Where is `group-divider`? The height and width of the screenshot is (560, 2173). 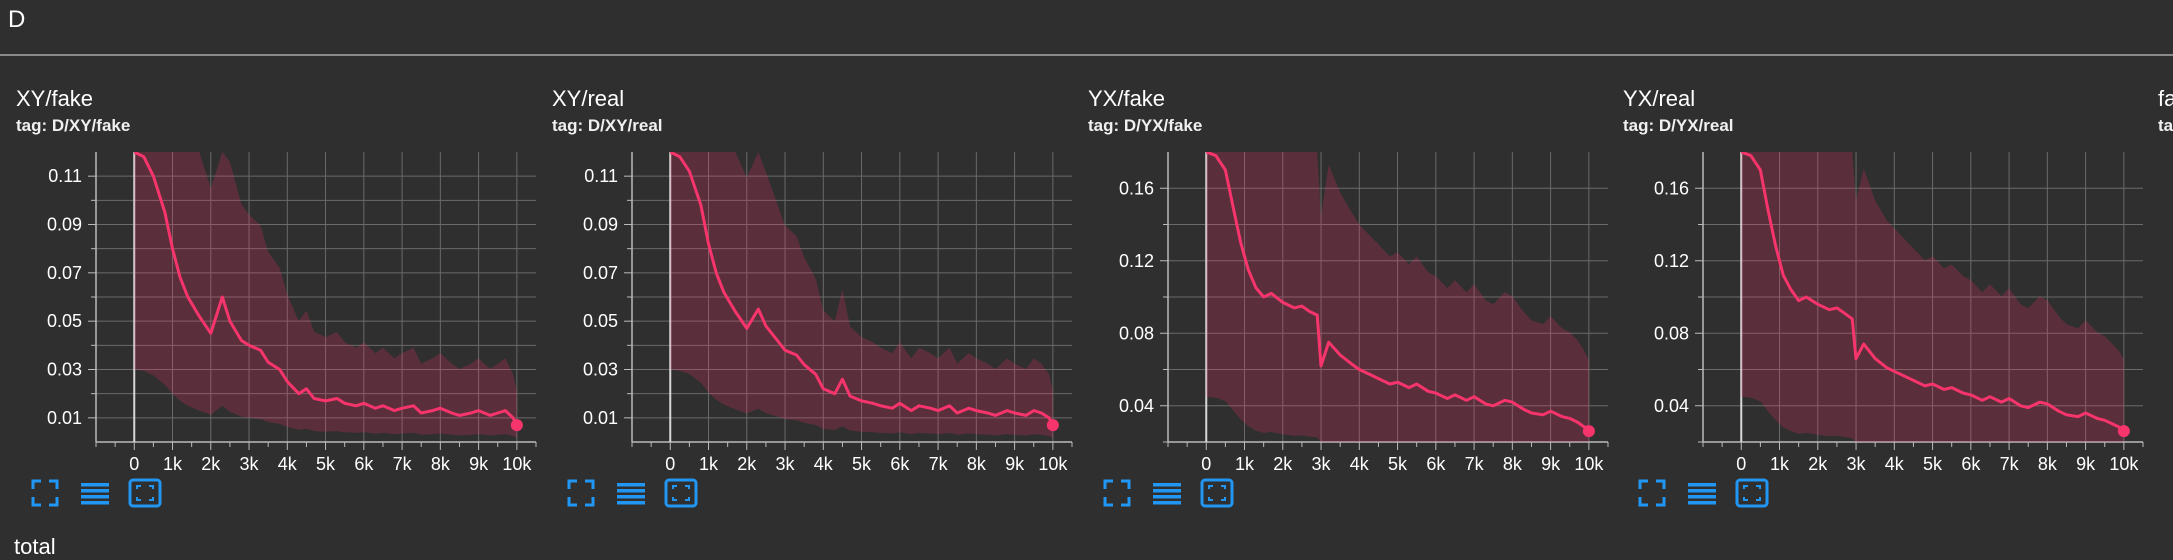 group-divider is located at coordinates (1086, 55).